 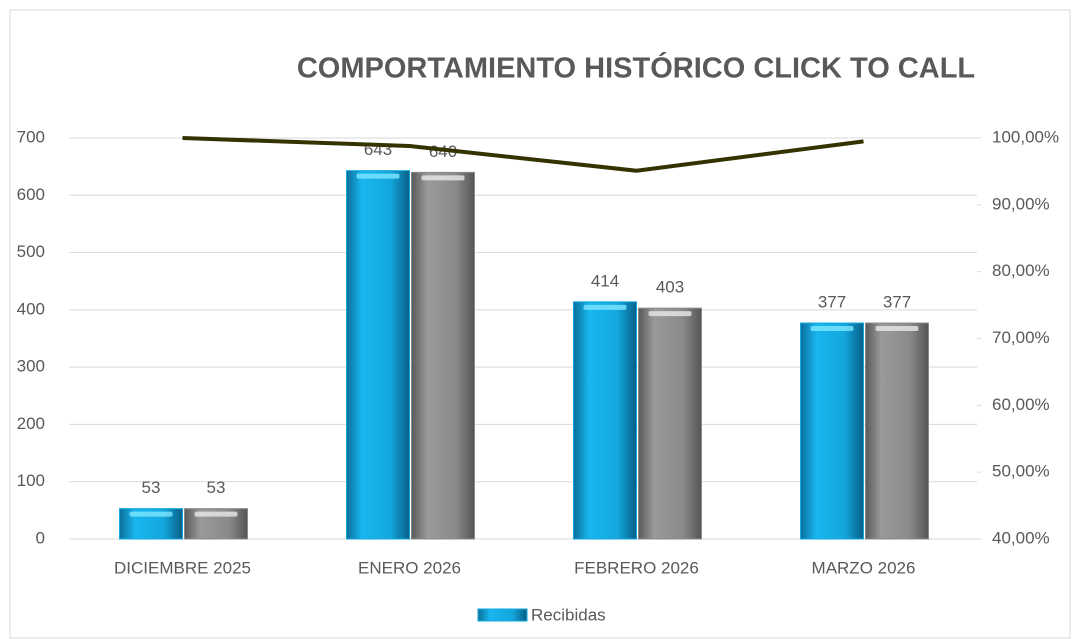 I want to click on line, so click(x=523, y=154).